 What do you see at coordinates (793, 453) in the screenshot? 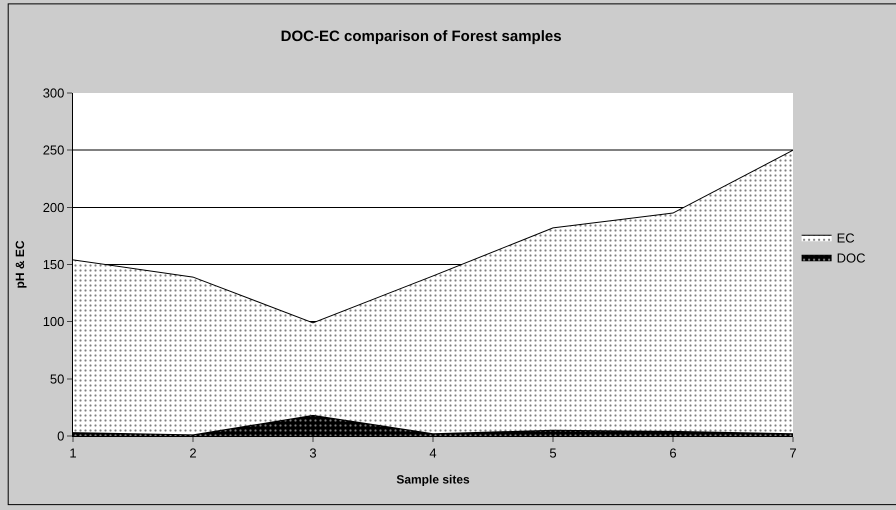
I see `x-tick-label: 7` at bounding box center [793, 453].